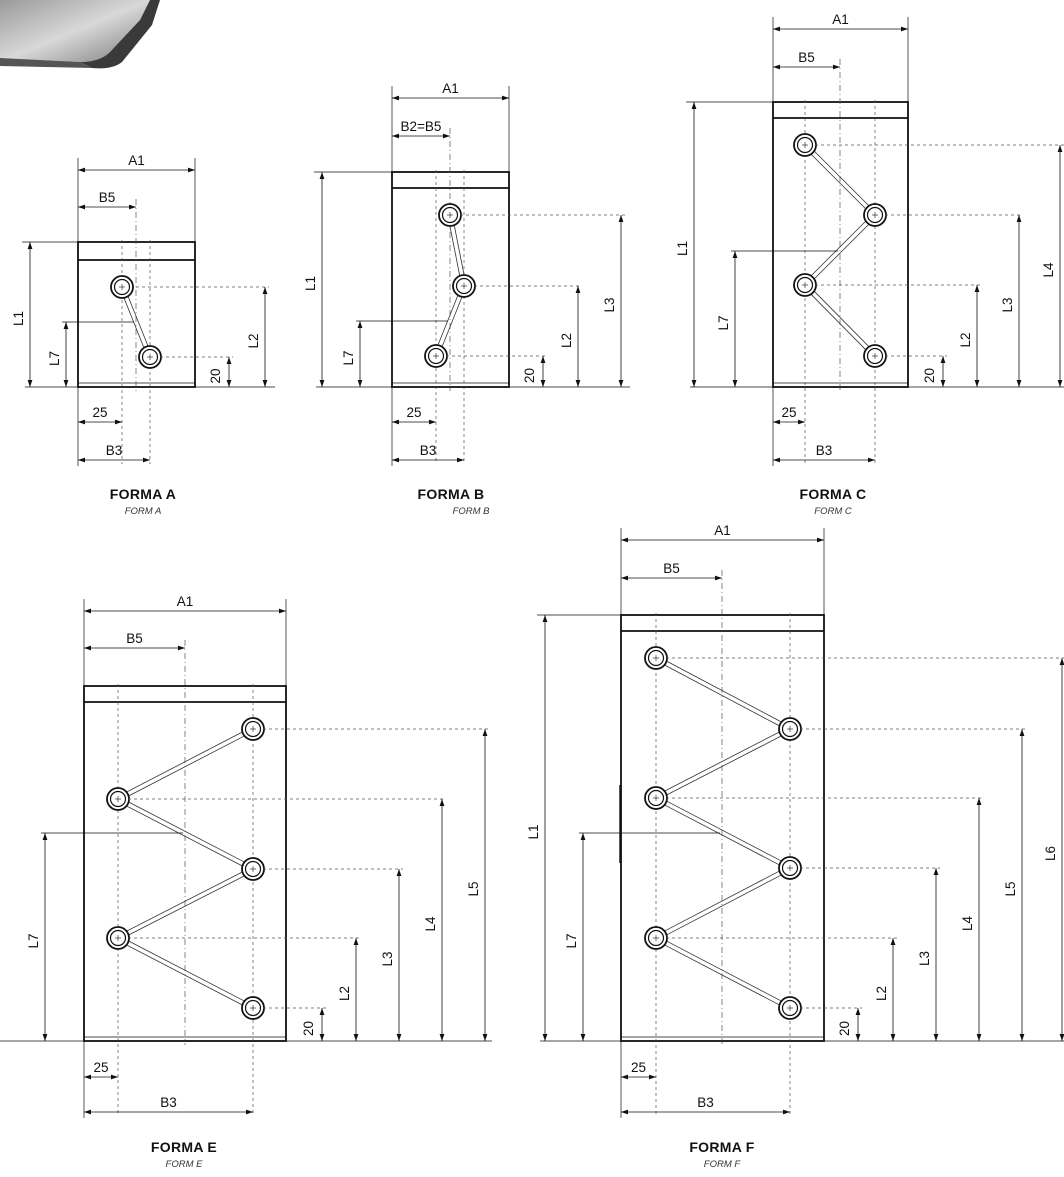 This screenshot has width=1064, height=1177. What do you see at coordinates (471, 511) in the screenshot?
I see `form-b-subtitle: FORM B` at bounding box center [471, 511].